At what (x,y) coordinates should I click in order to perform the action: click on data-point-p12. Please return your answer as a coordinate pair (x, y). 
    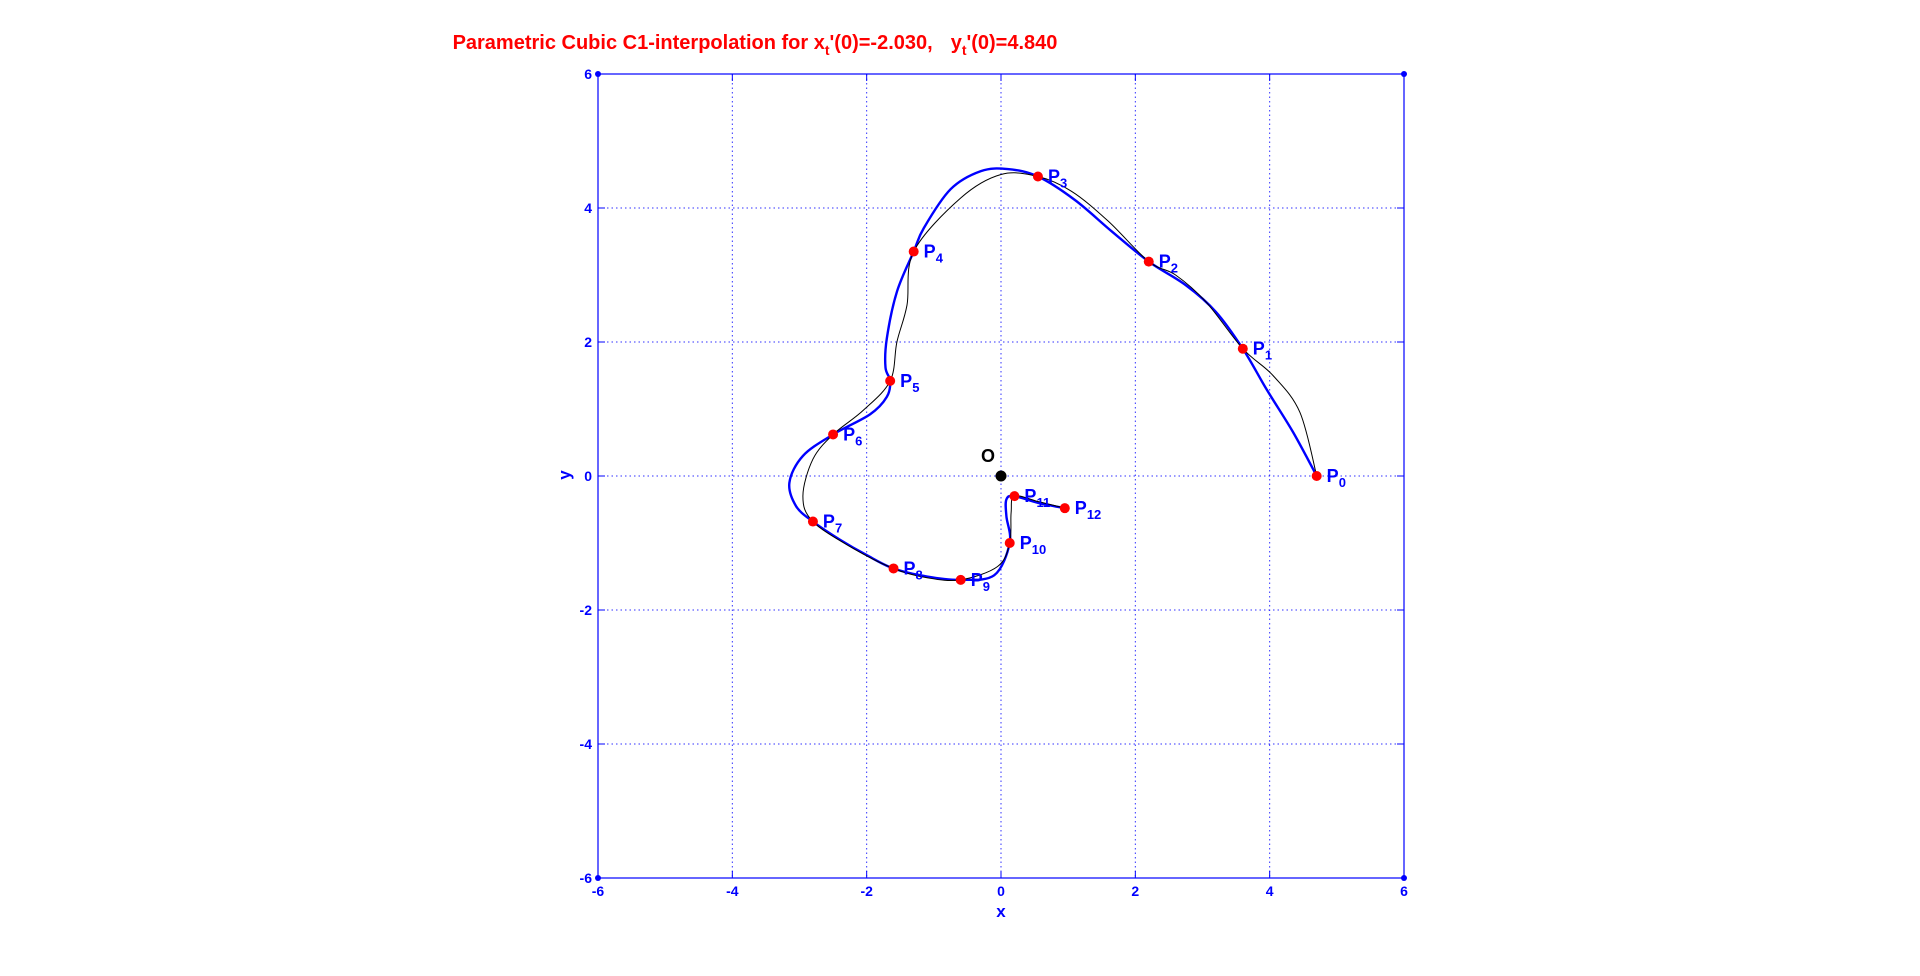
    Looking at the image, I should click on (1064, 508).